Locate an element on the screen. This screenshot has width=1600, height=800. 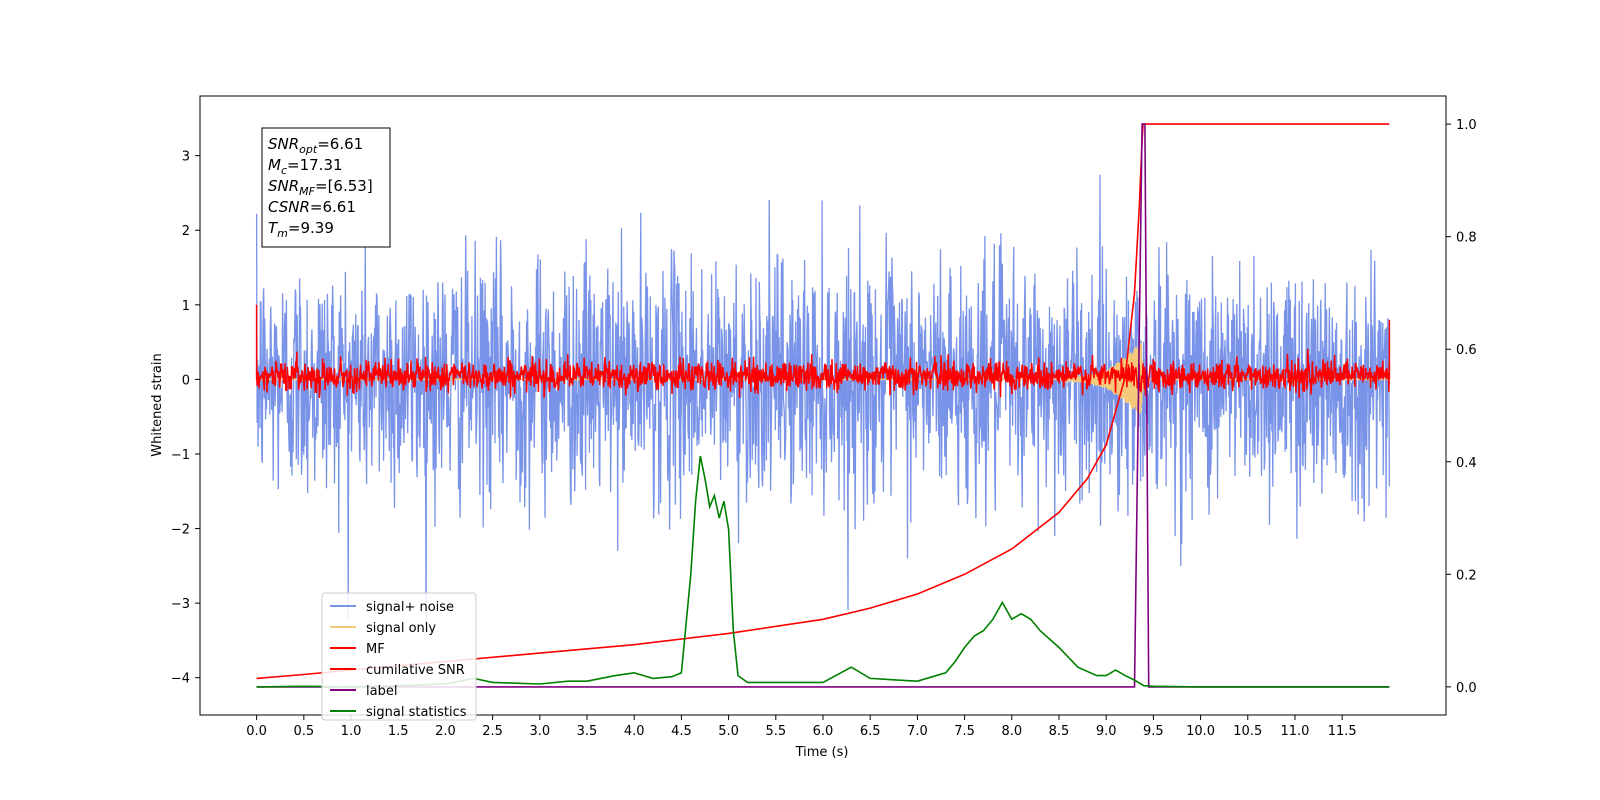
series-mf is located at coordinates (823, 351).